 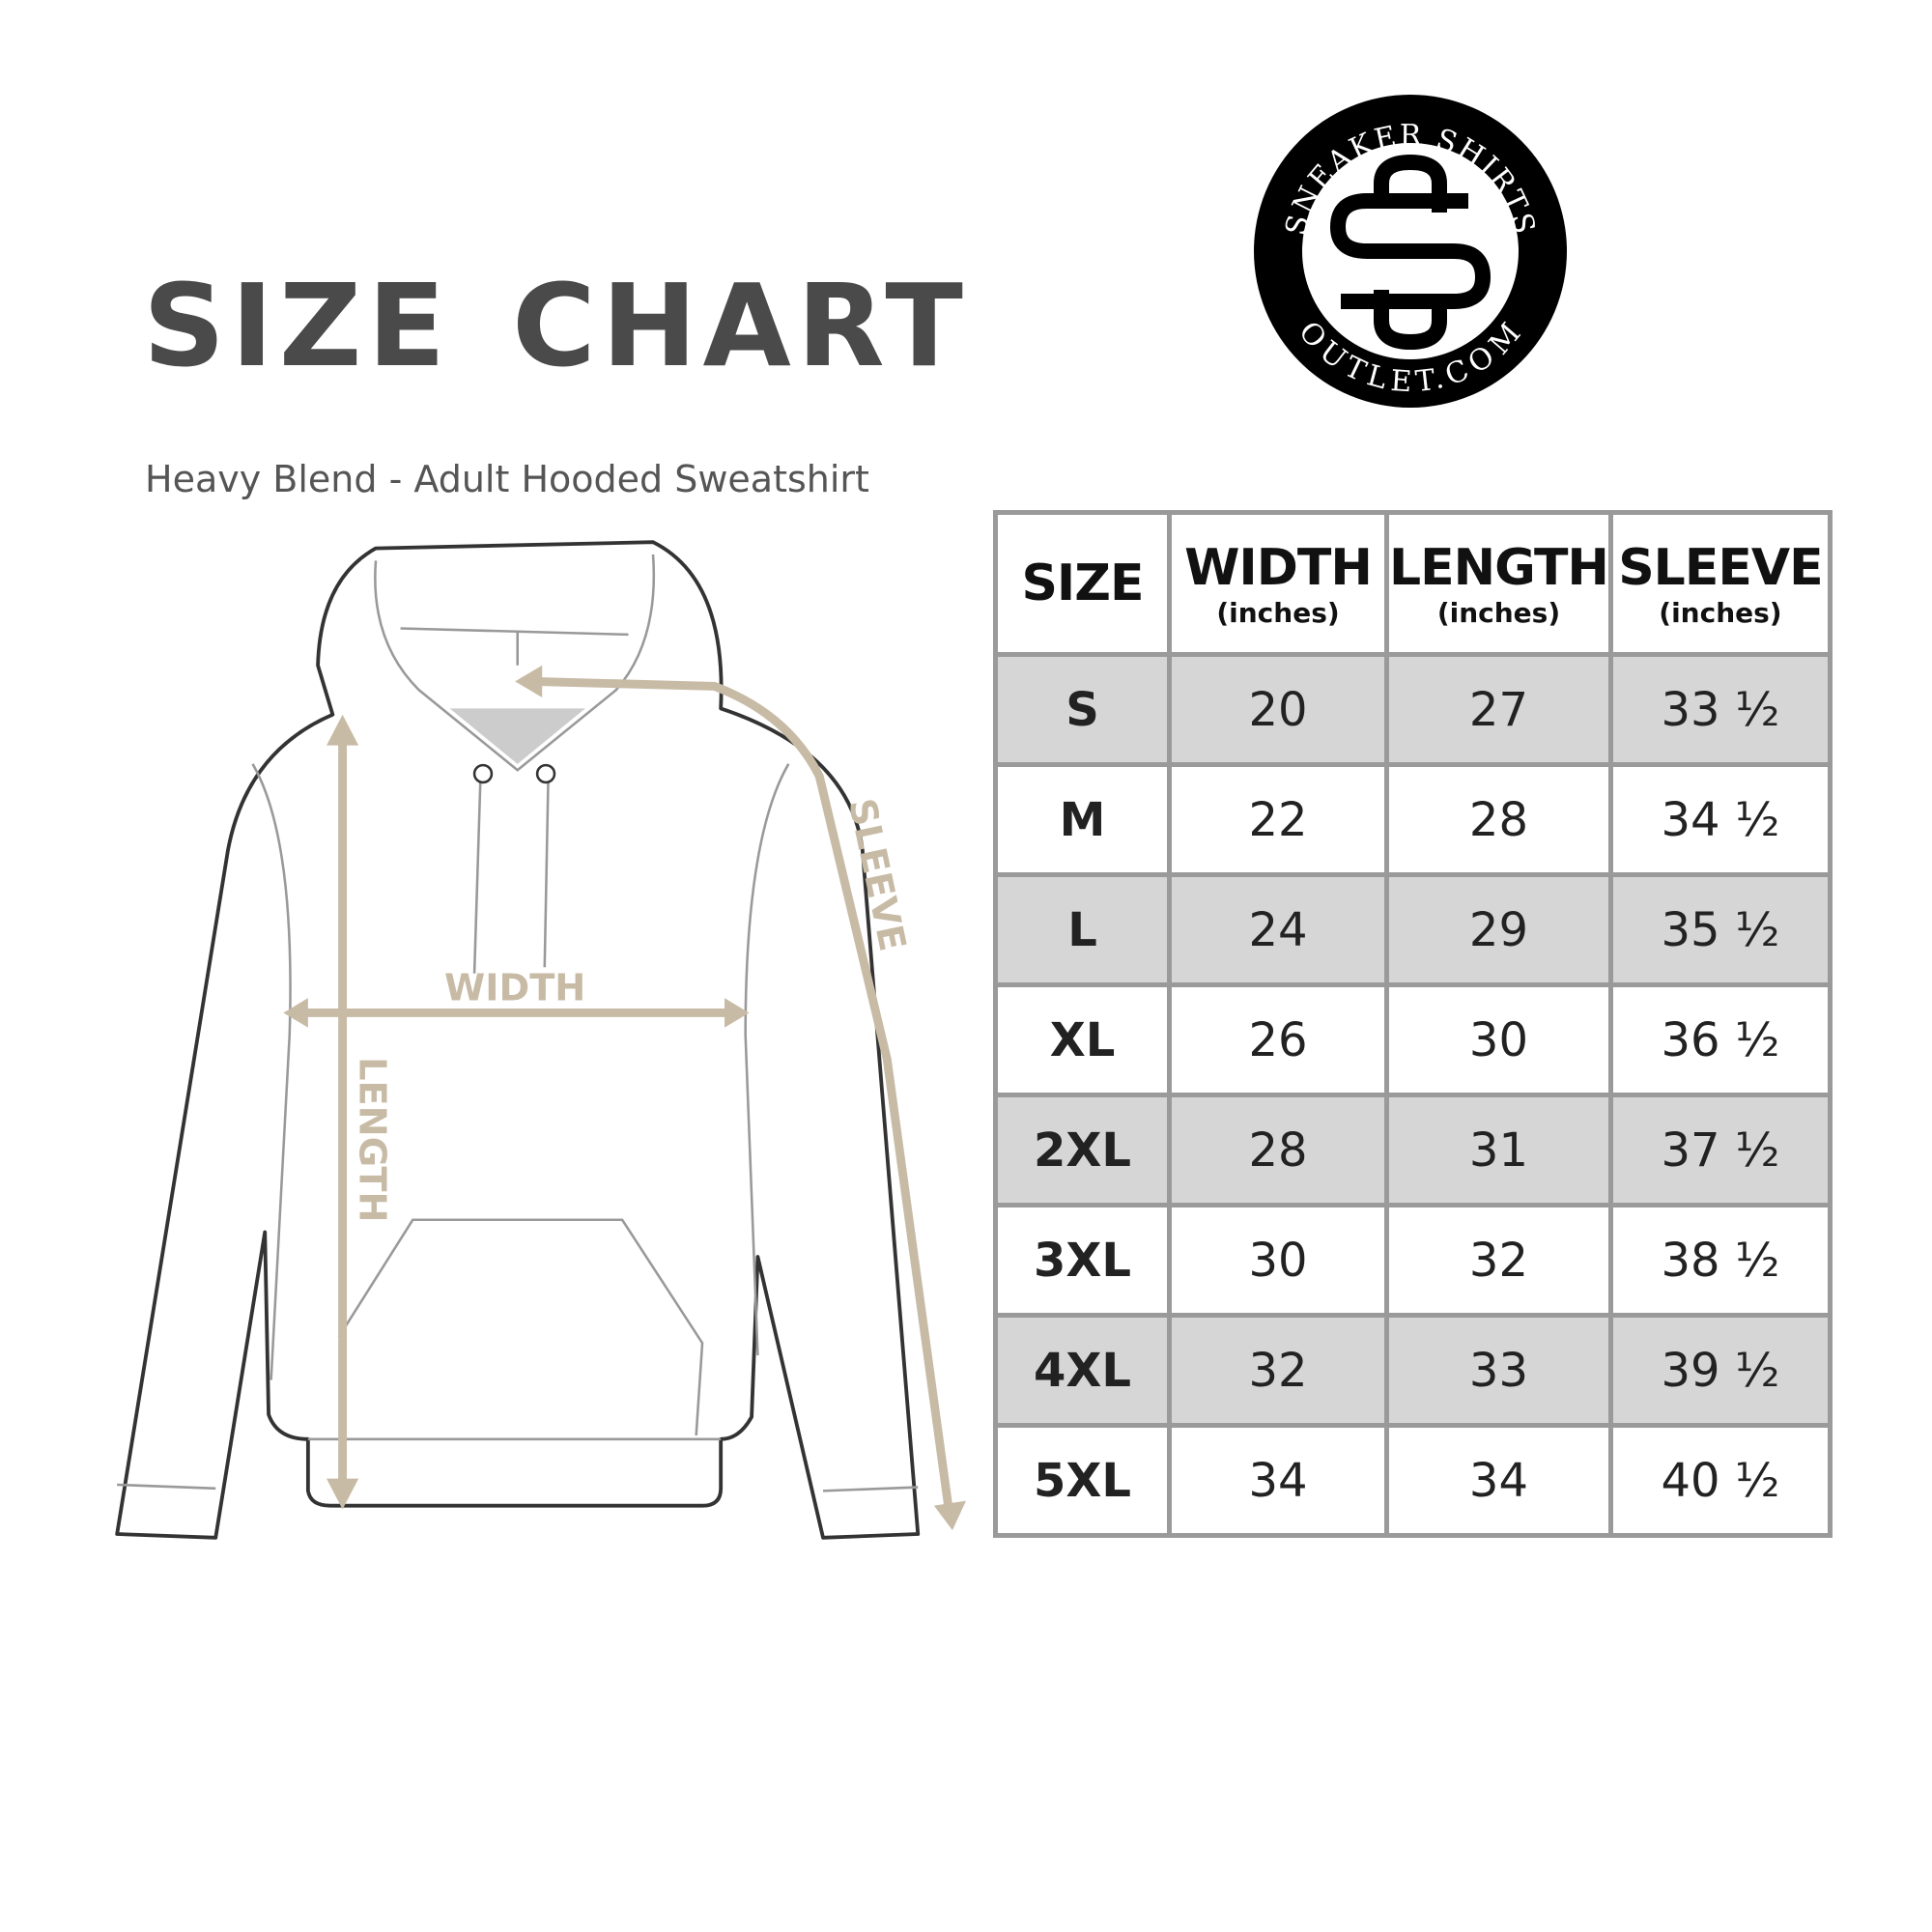 What do you see at coordinates (1278, 1150) in the screenshot?
I see `width-cell: 28` at bounding box center [1278, 1150].